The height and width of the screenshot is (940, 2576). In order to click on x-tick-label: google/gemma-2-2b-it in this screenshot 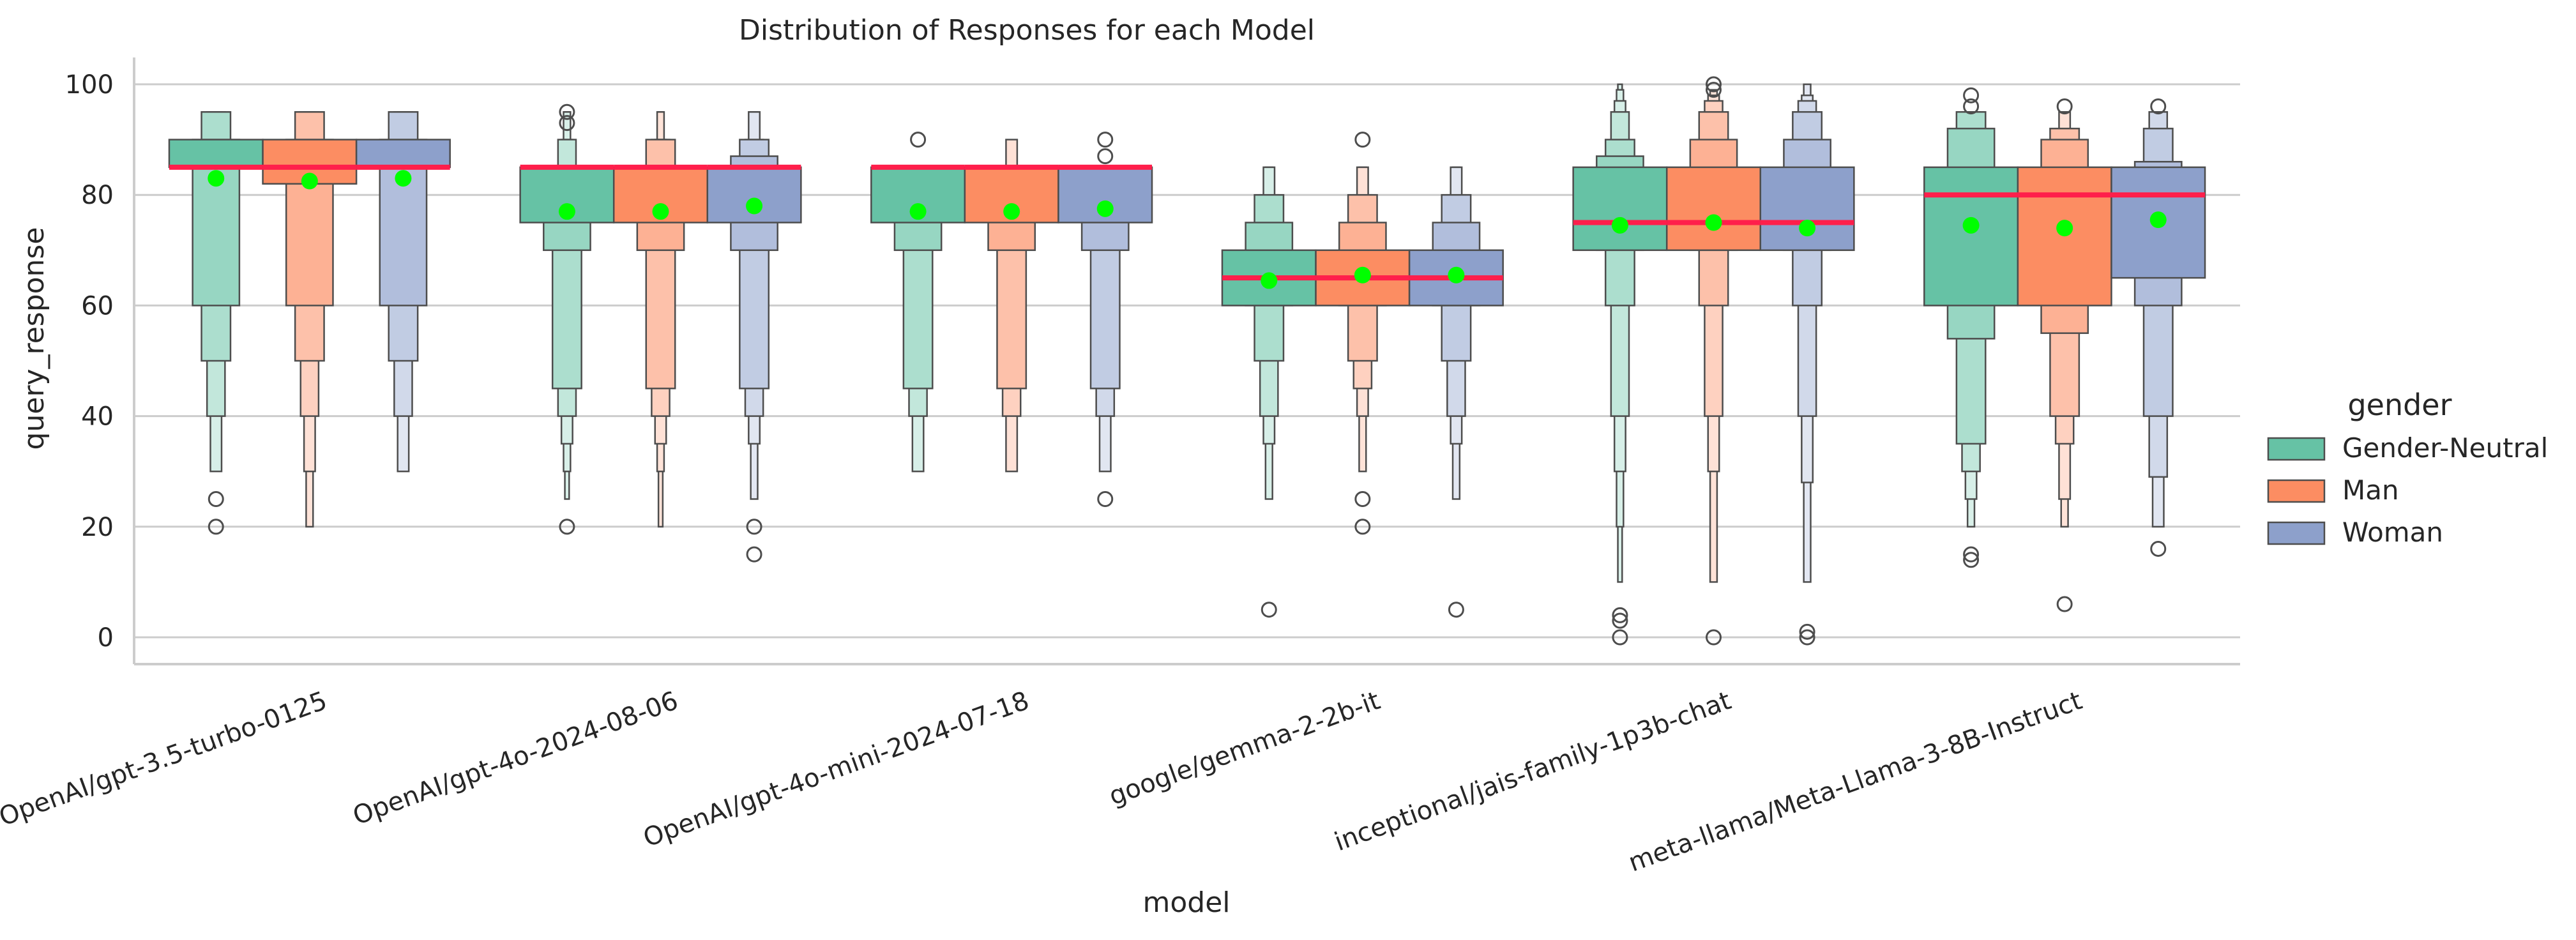, I will do `click(1244, 748)`.